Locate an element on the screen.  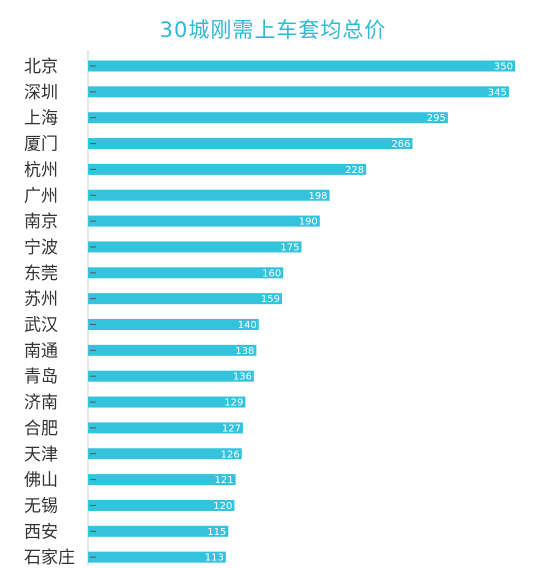
category-label: 石家庄 is located at coordinates (49, 558).